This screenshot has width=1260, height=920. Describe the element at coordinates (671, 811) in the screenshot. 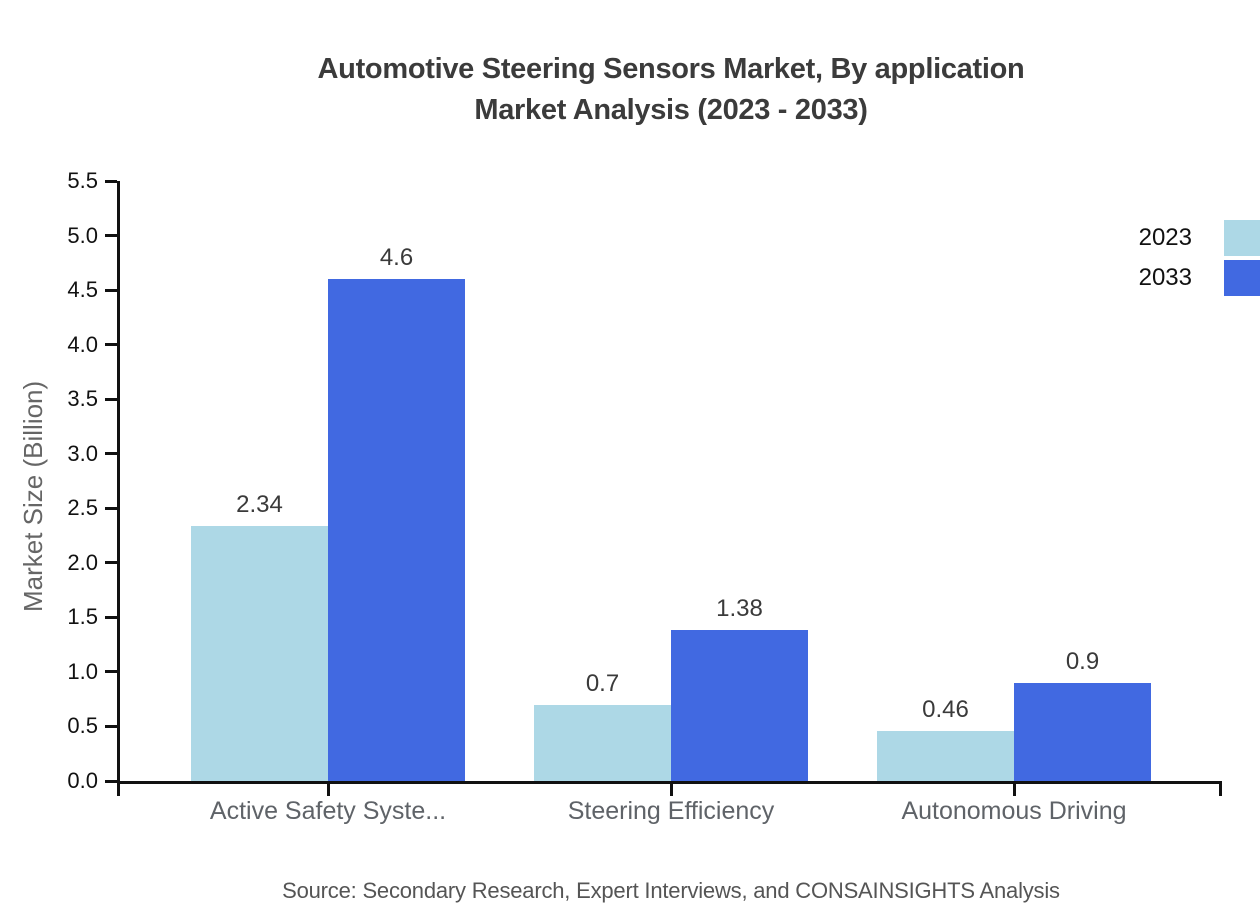

I see `category-label: Steering Efficiency` at that location.